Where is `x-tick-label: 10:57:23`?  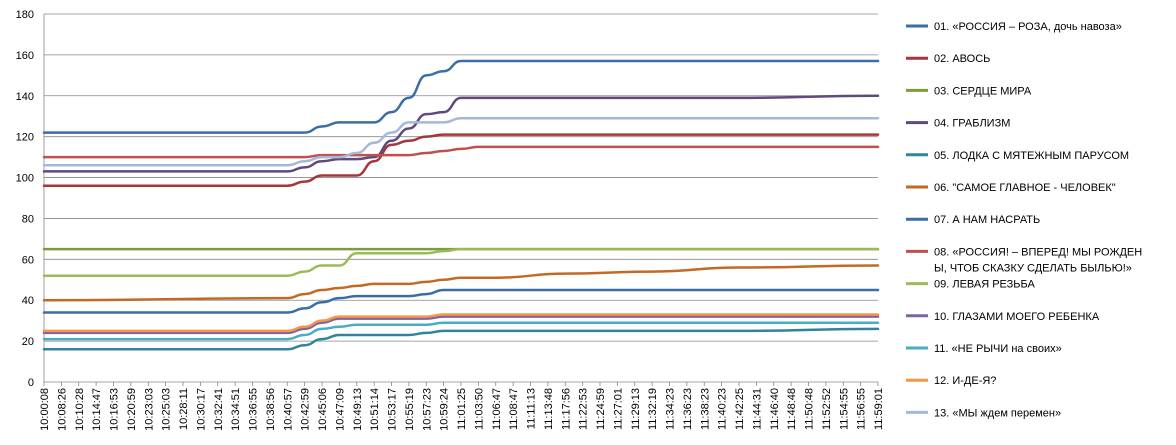 x-tick-label: 10:57:23 is located at coordinates (427, 409).